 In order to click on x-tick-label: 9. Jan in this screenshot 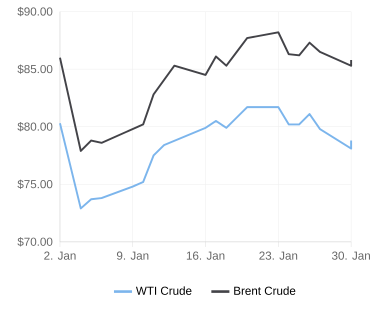, I will do `click(132, 255)`.